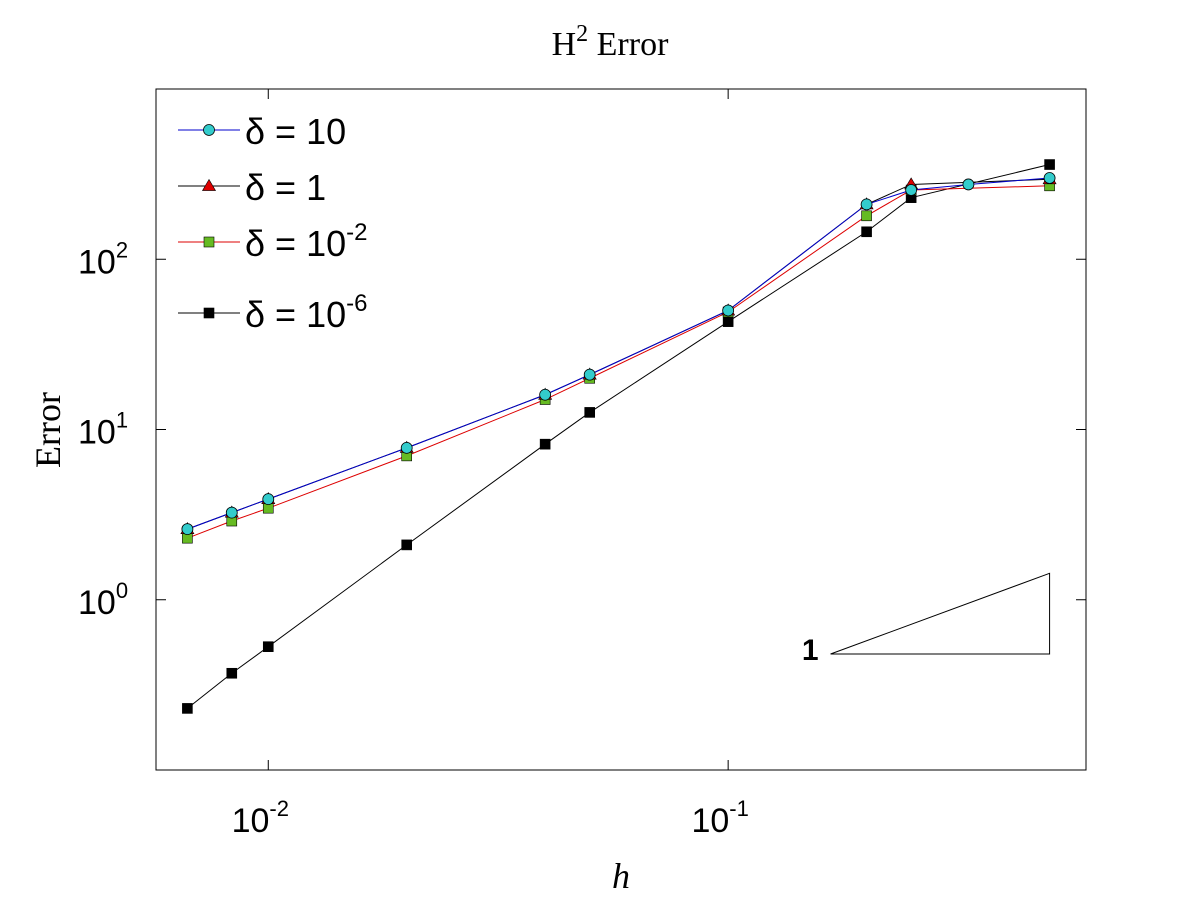 Image resolution: width=1200 pixels, height=905 pixels. Describe the element at coordinates (719, 818) in the screenshot. I see `x-tick-label: 10⁻¹` at that location.